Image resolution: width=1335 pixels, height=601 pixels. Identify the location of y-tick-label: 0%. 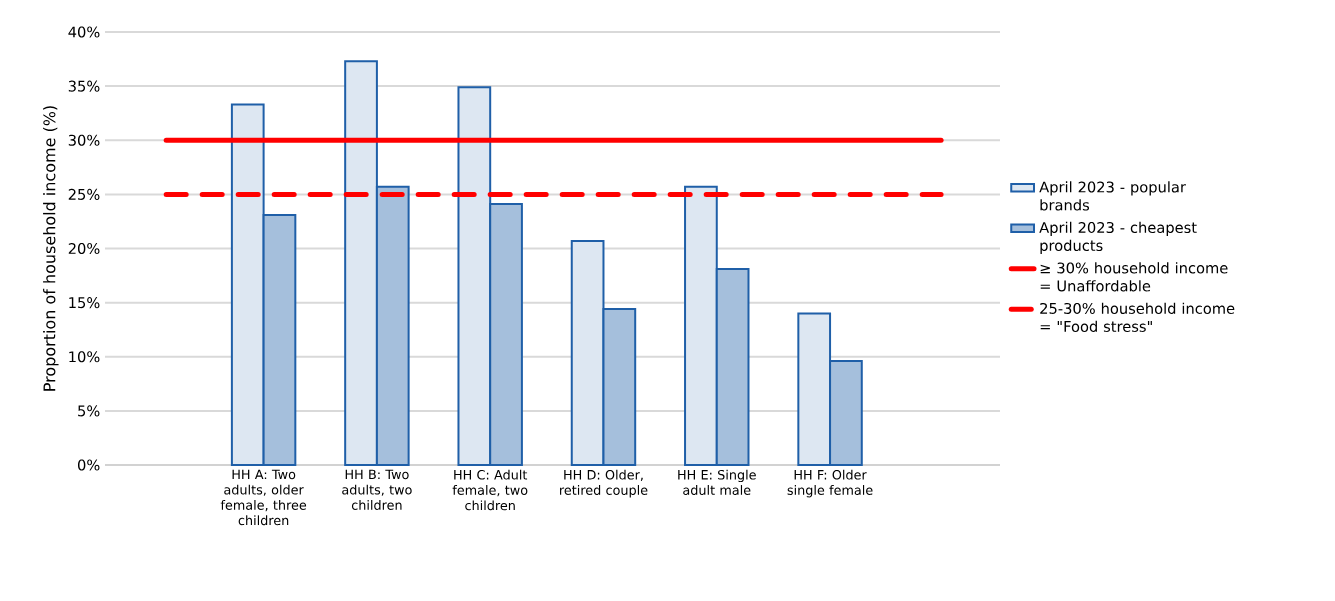
(88, 465).